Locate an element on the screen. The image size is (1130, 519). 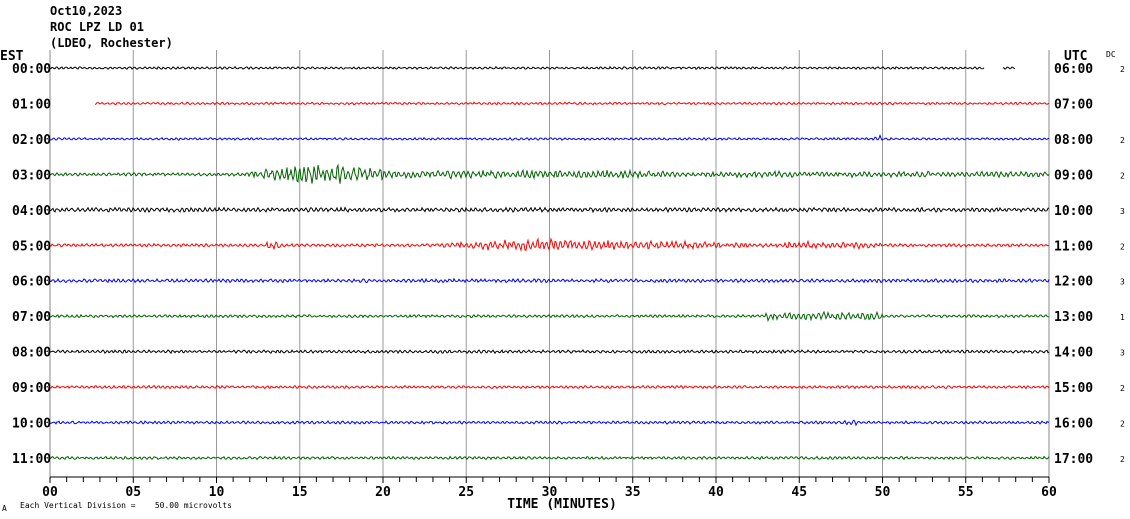
est-time-label: 05:00 is located at coordinates (31, 246).